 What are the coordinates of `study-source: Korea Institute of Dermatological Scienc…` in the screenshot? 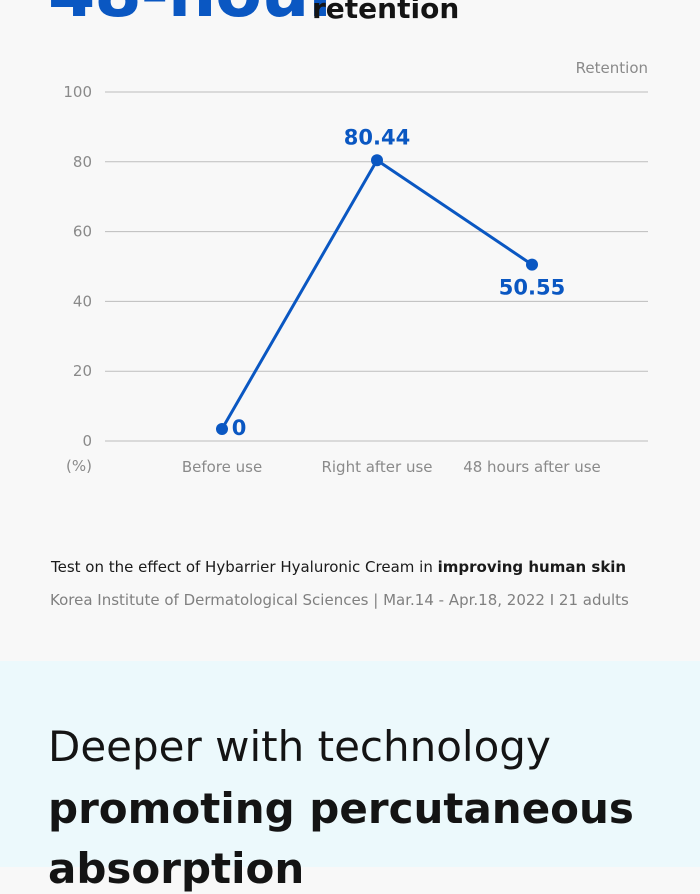 It's located at (339, 600).